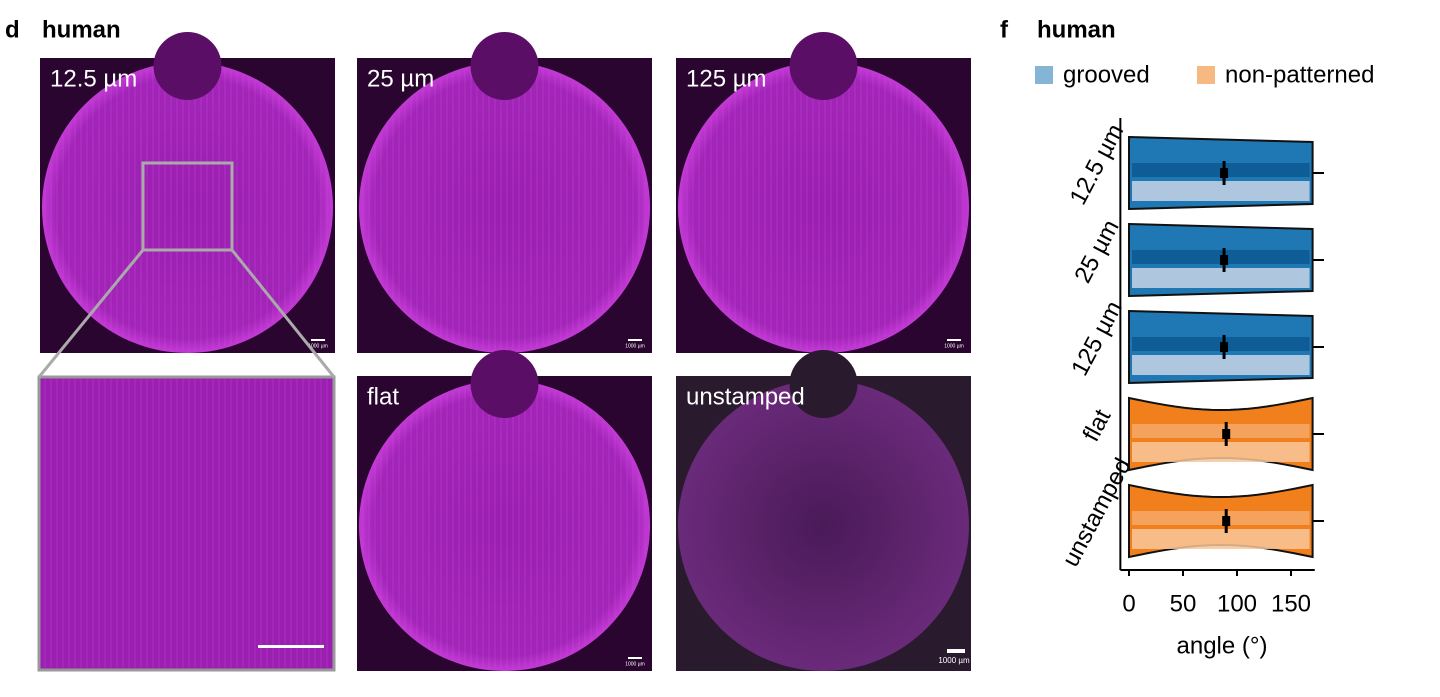 The height and width of the screenshot is (697, 1440). I want to click on image-label: 12.5 µm, so click(93, 78).